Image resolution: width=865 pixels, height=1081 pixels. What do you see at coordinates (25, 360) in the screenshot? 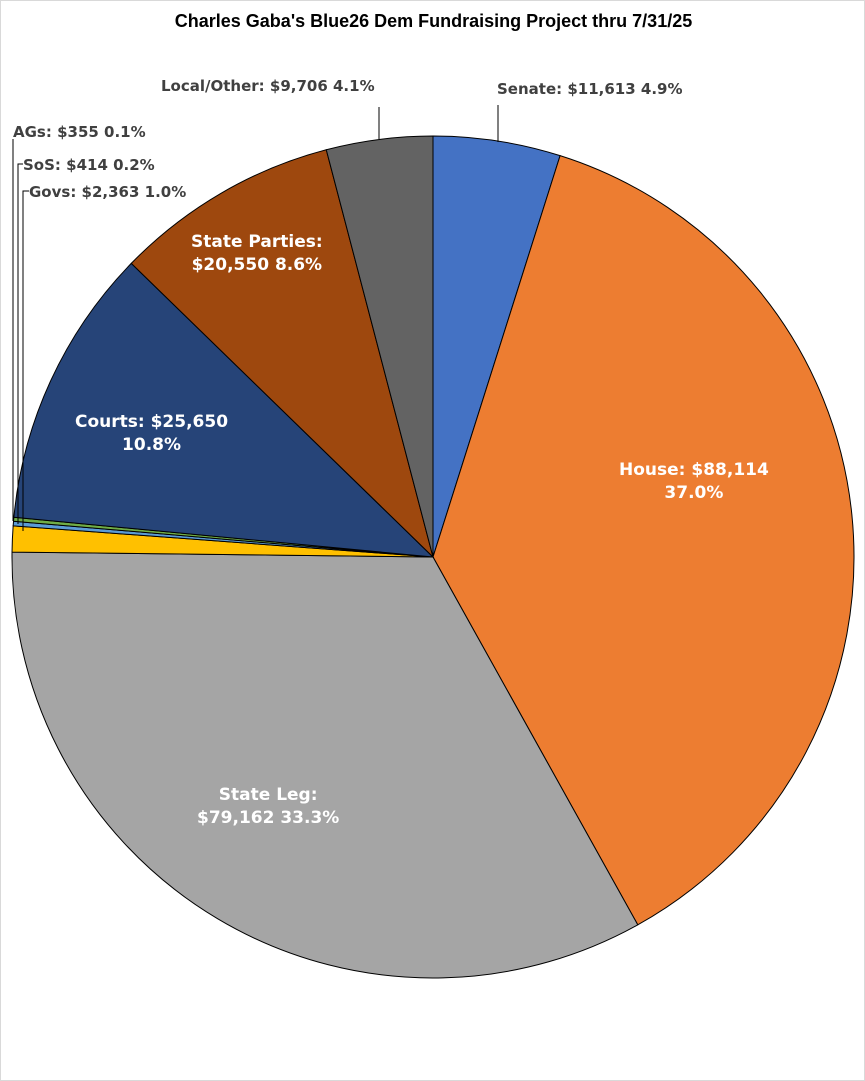
I see `leader-line-govs` at bounding box center [25, 360].